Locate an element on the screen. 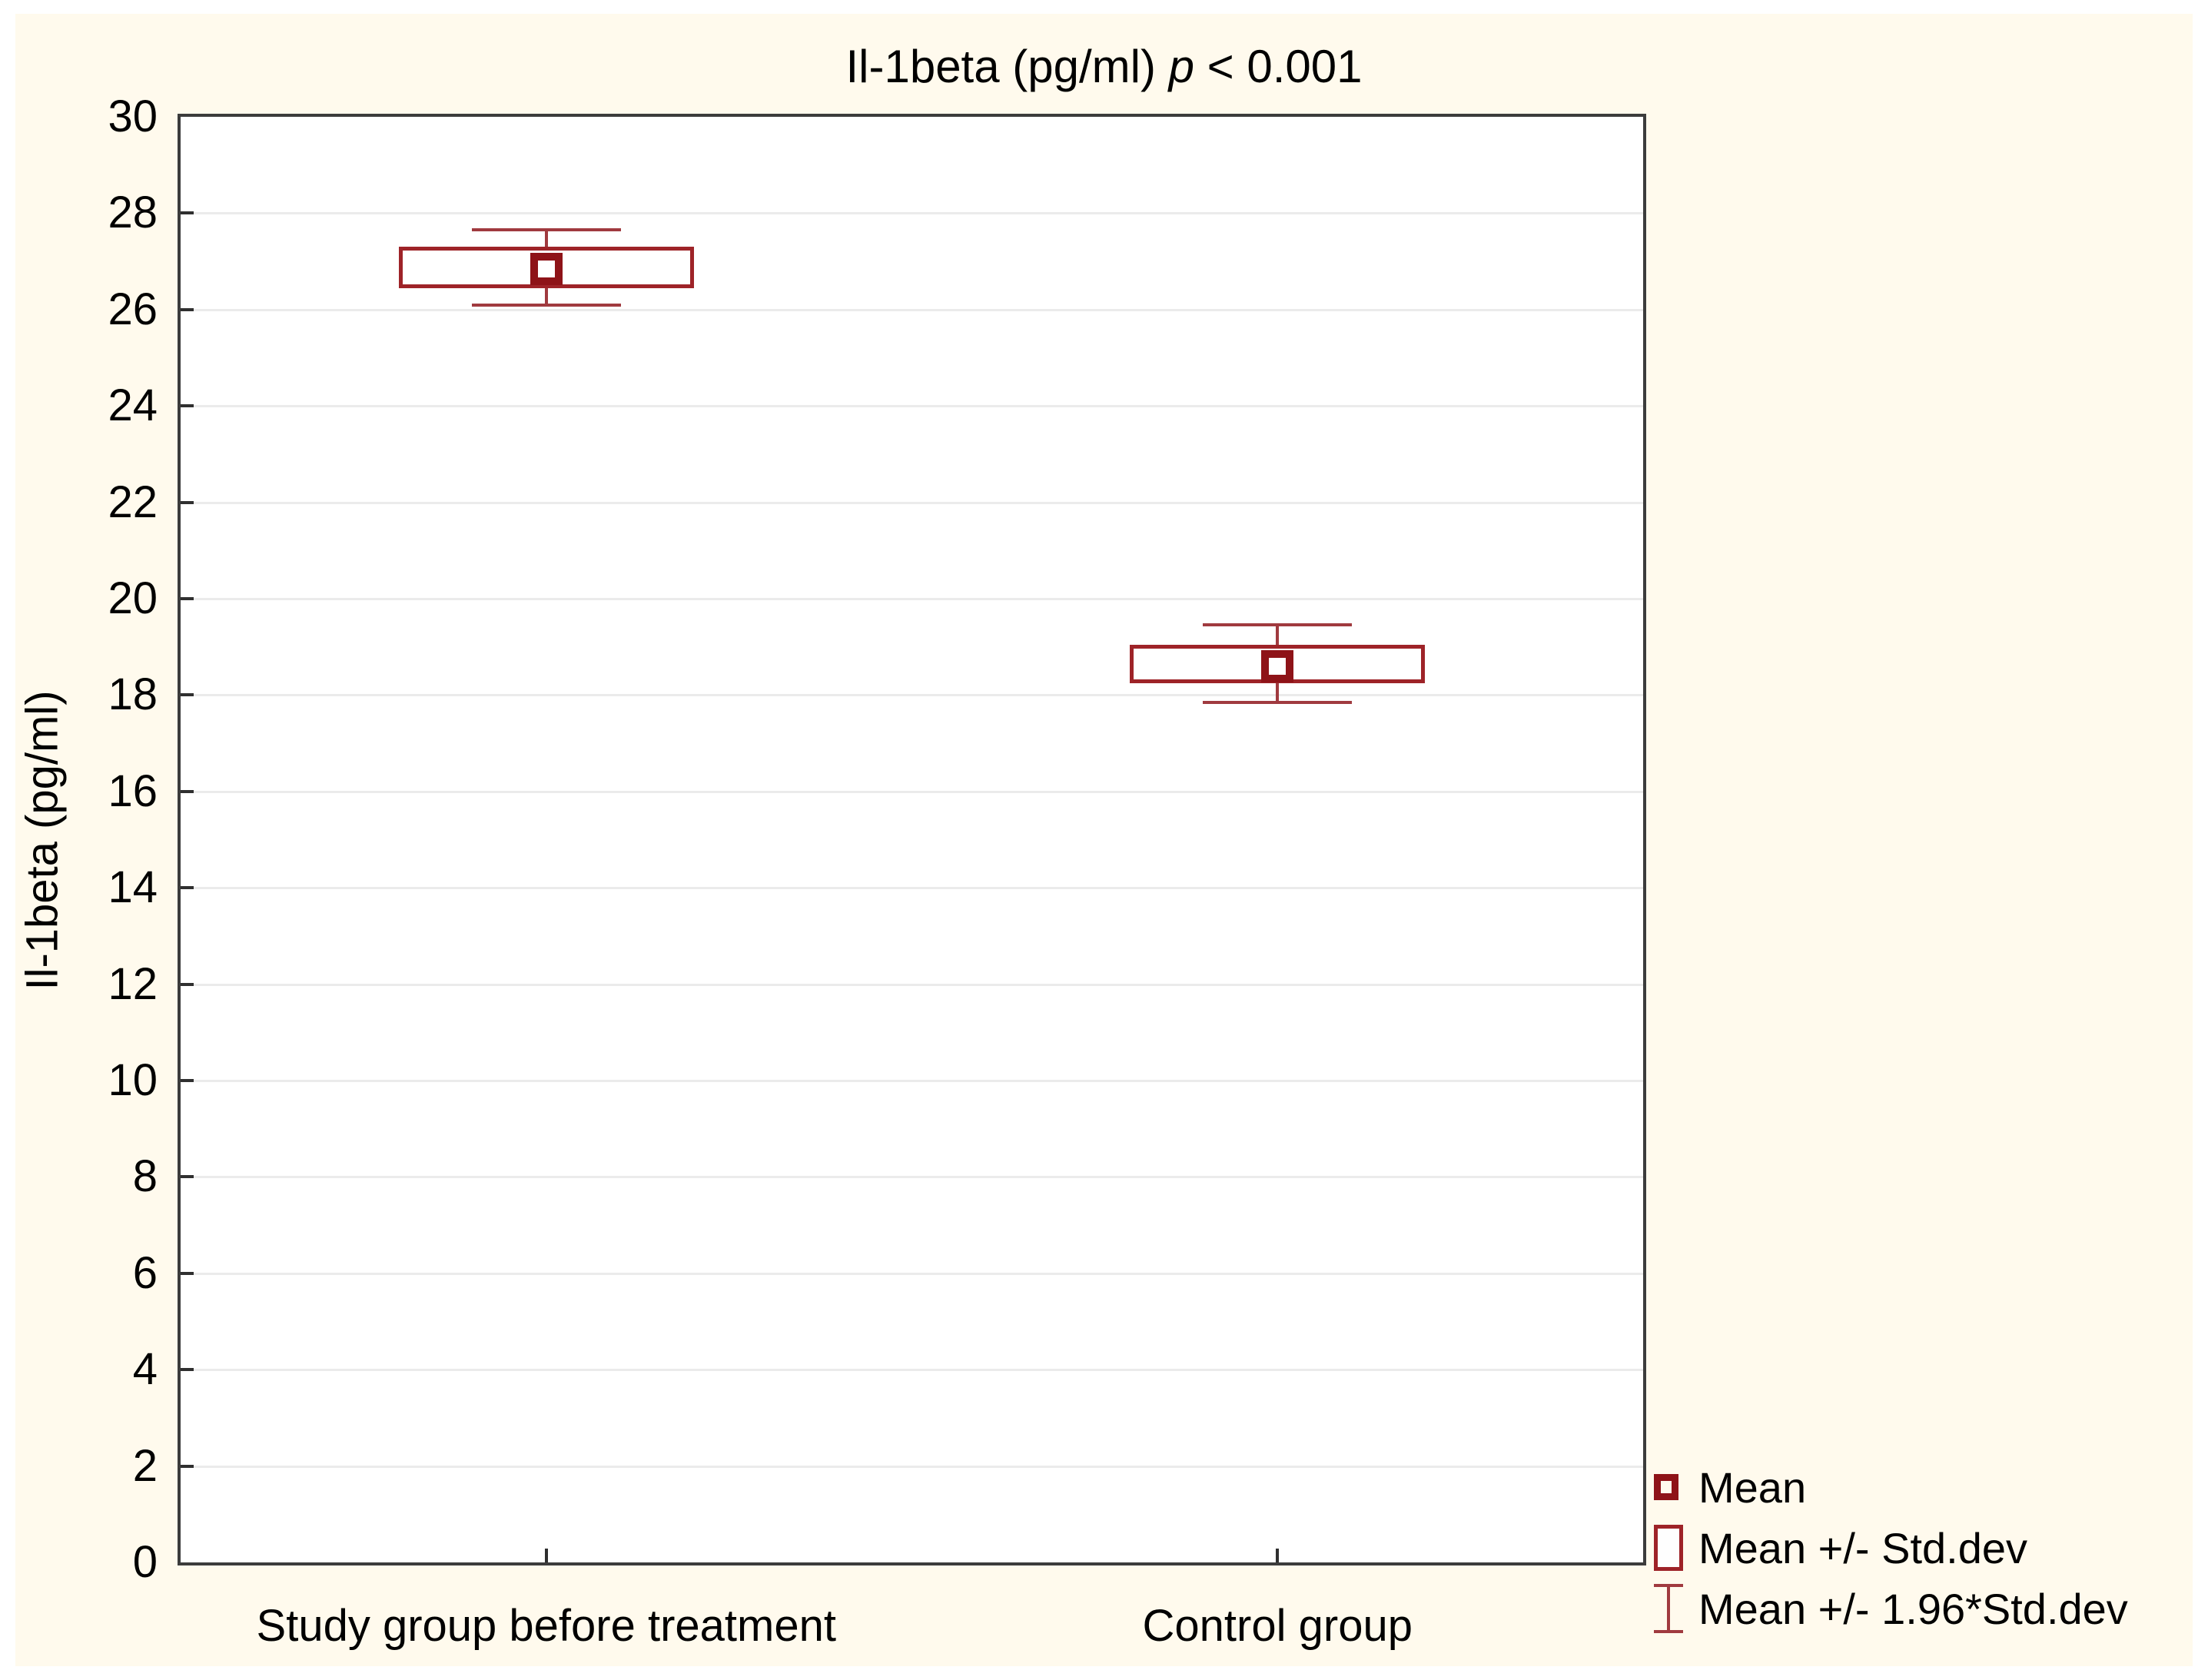 The height and width of the screenshot is (1680, 2208). y-tick-label: 8 is located at coordinates (145, 1177).